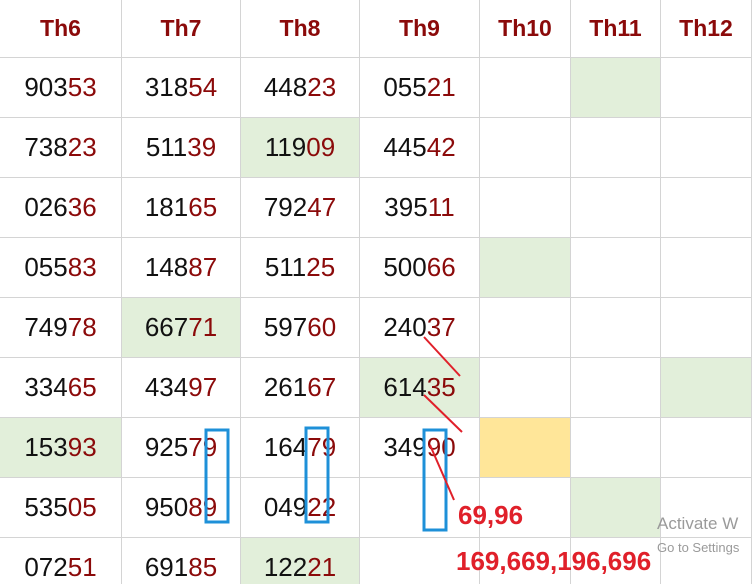 The width and height of the screenshot is (752, 584). What do you see at coordinates (300, 561) in the screenshot?
I see `cell: 122 21` at bounding box center [300, 561].